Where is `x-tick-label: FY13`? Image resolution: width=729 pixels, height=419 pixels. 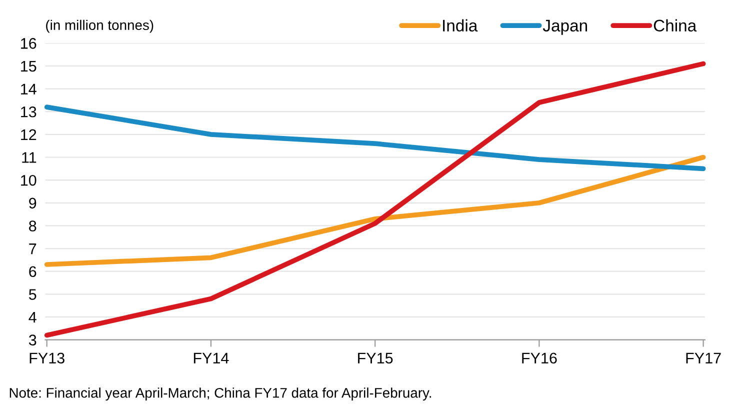
x-tick-label: FY13 is located at coordinates (47, 358).